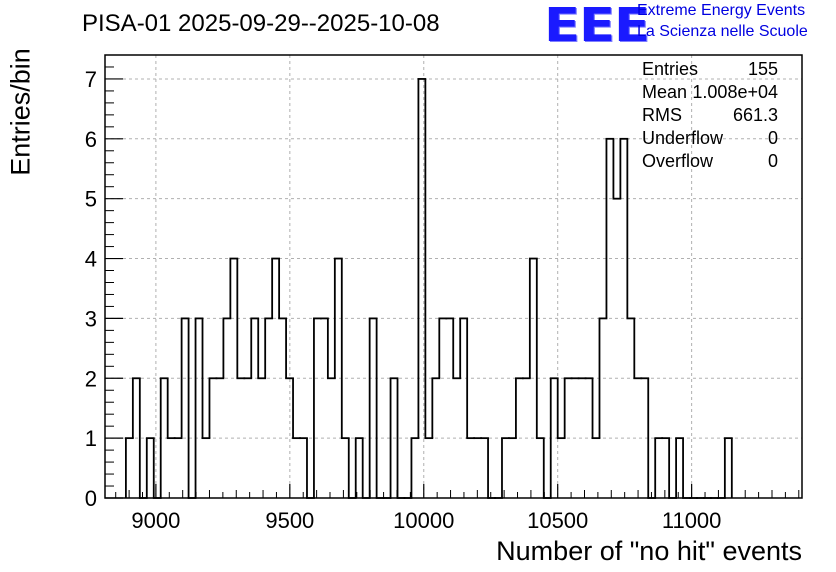 This screenshot has width=836, height=572. I want to click on x-axis-label: Number of "no hit" events, so click(649, 551).